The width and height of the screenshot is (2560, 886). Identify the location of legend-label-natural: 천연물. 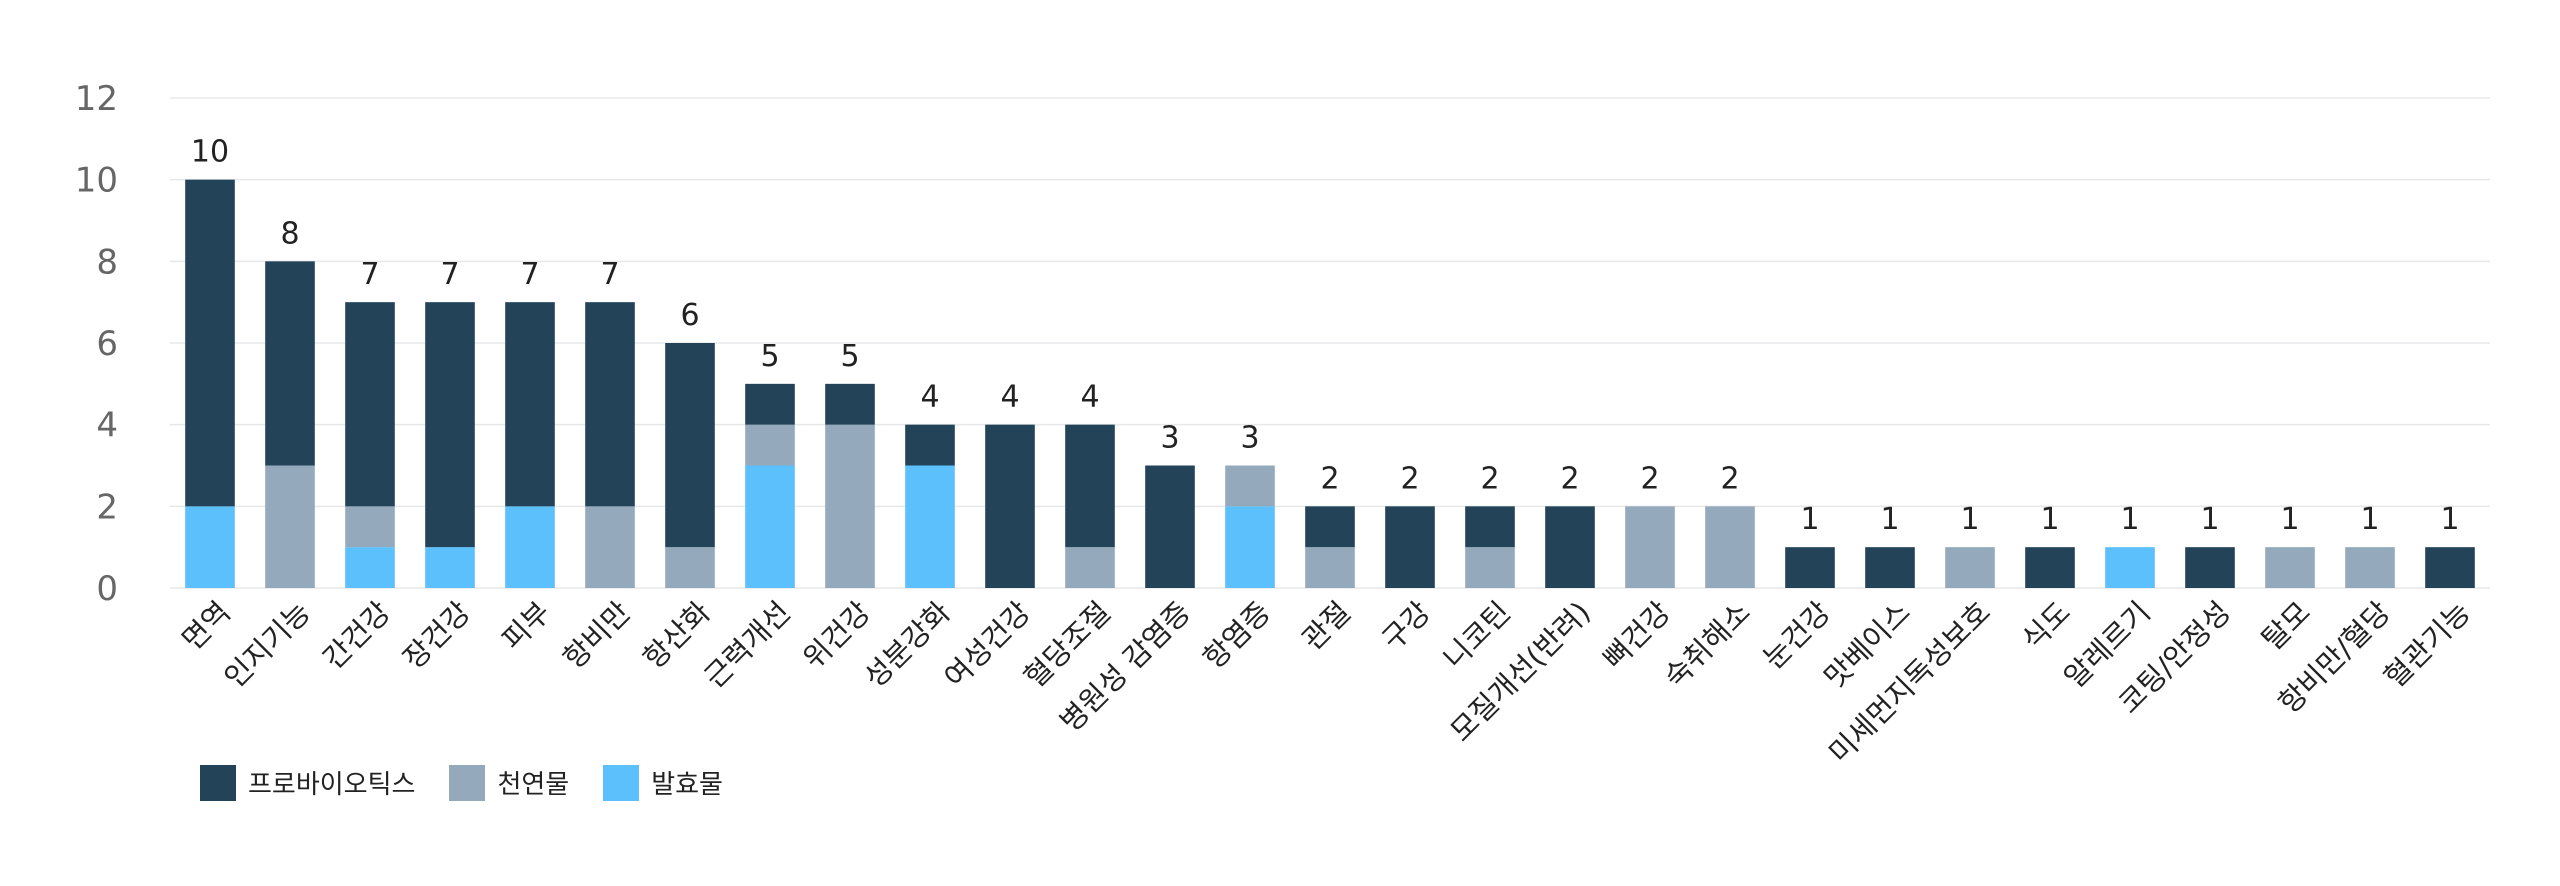
(533, 785).